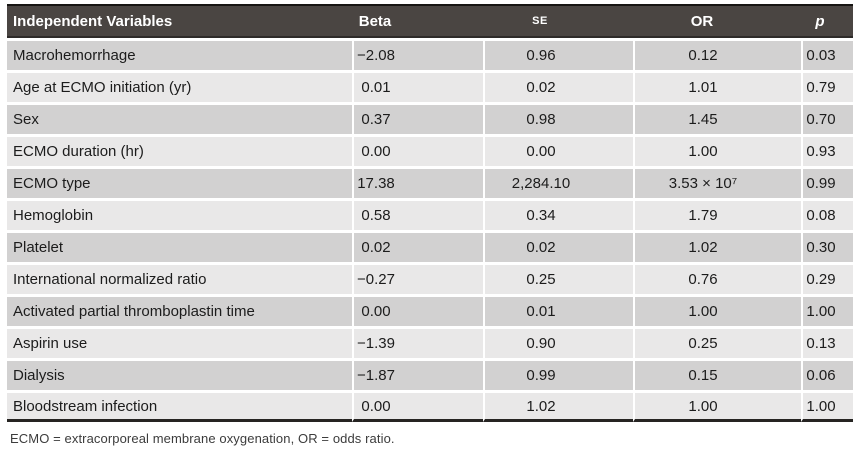  What do you see at coordinates (179, 118) in the screenshot?
I see `cell-variable: Sex` at bounding box center [179, 118].